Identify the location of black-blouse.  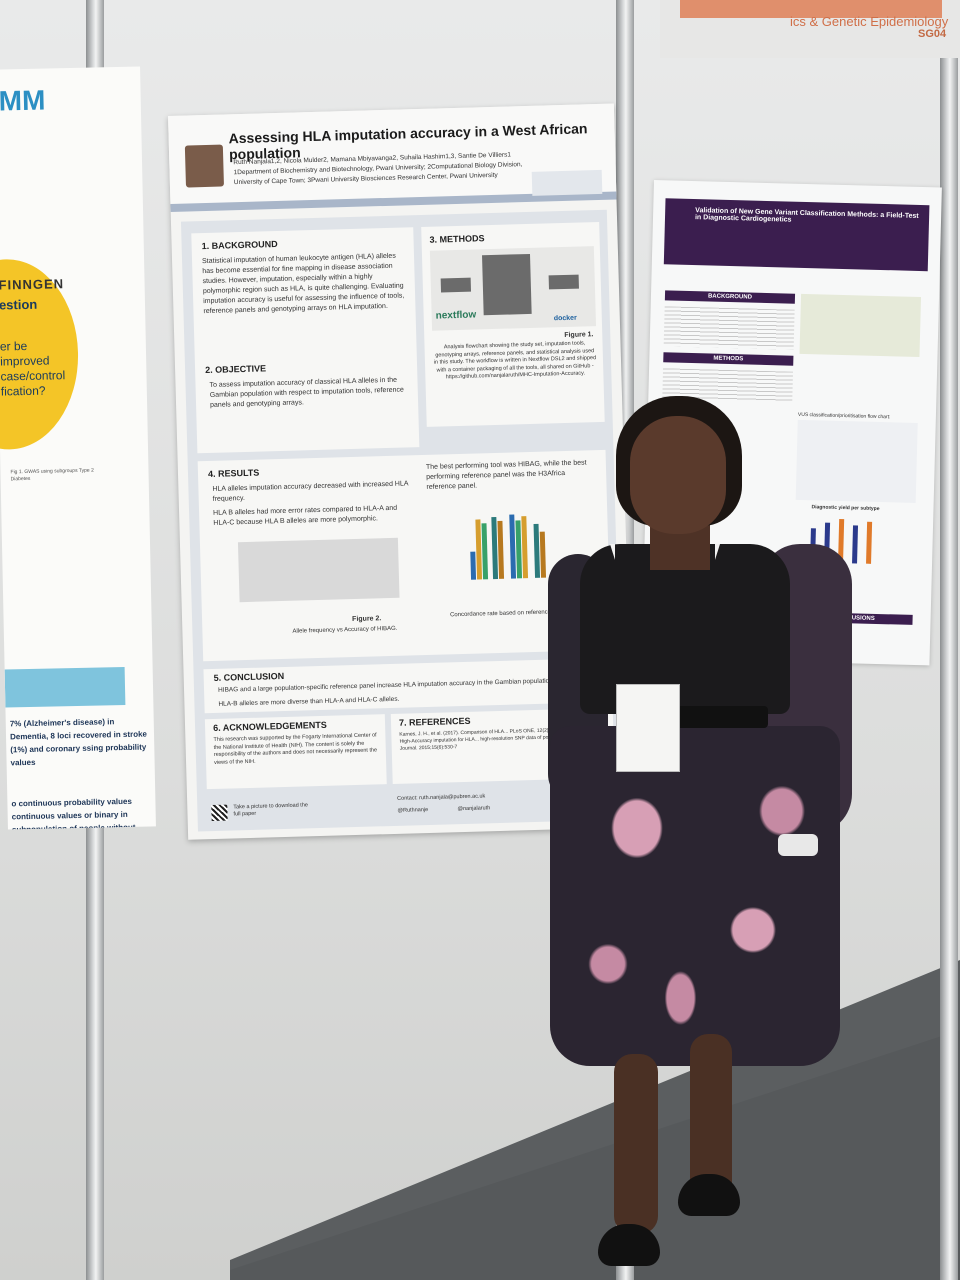
(685, 629).